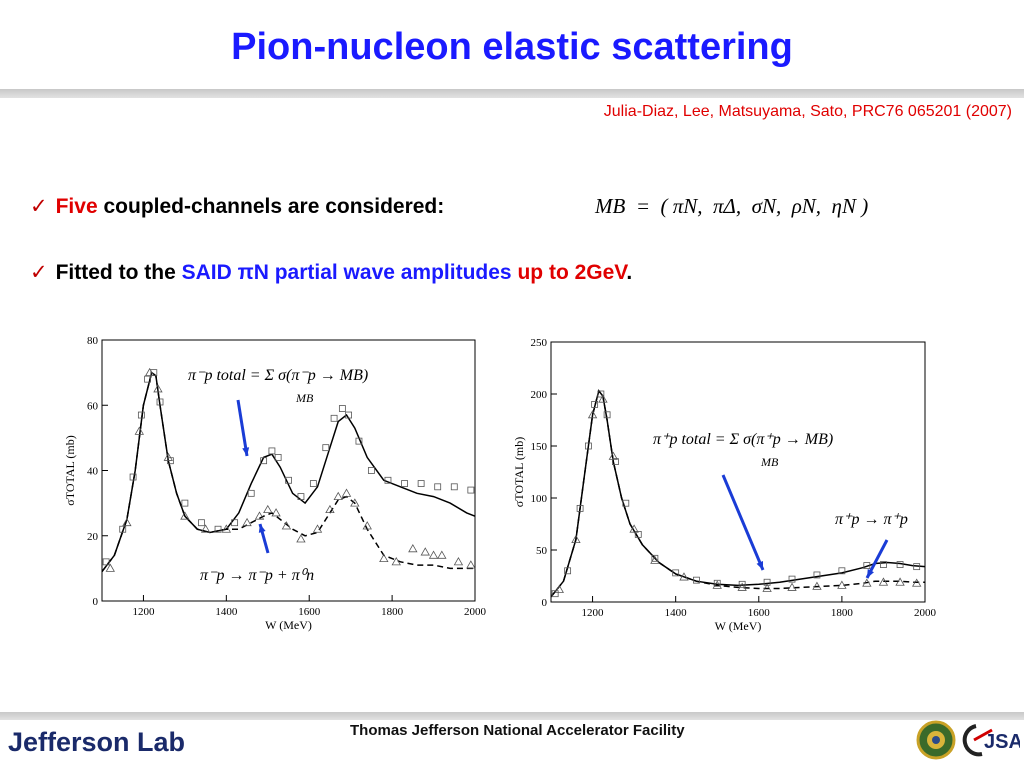 The width and height of the screenshot is (1024, 768). What do you see at coordinates (392, 612) in the screenshot?
I see `x-tick-label: 1800` at bounding box center [392, 612].